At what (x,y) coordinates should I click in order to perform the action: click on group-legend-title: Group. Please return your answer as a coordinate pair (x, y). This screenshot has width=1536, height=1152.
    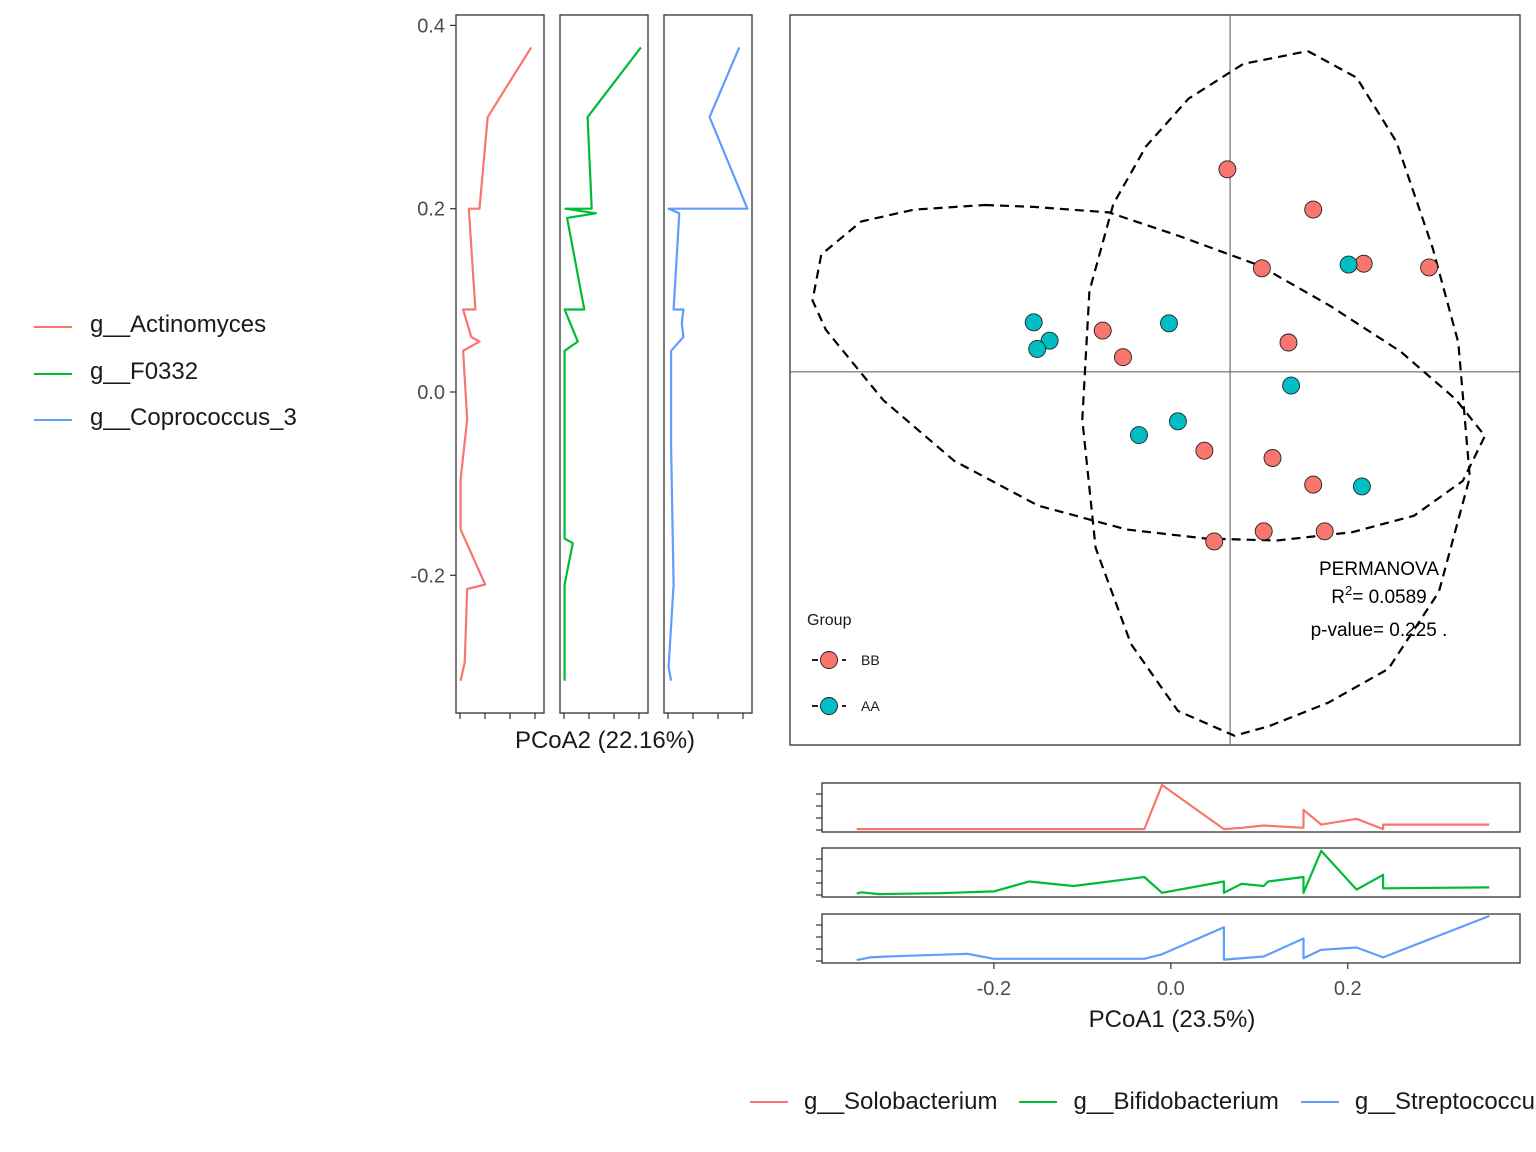
    Looking at the image, I should click on (829, 620).